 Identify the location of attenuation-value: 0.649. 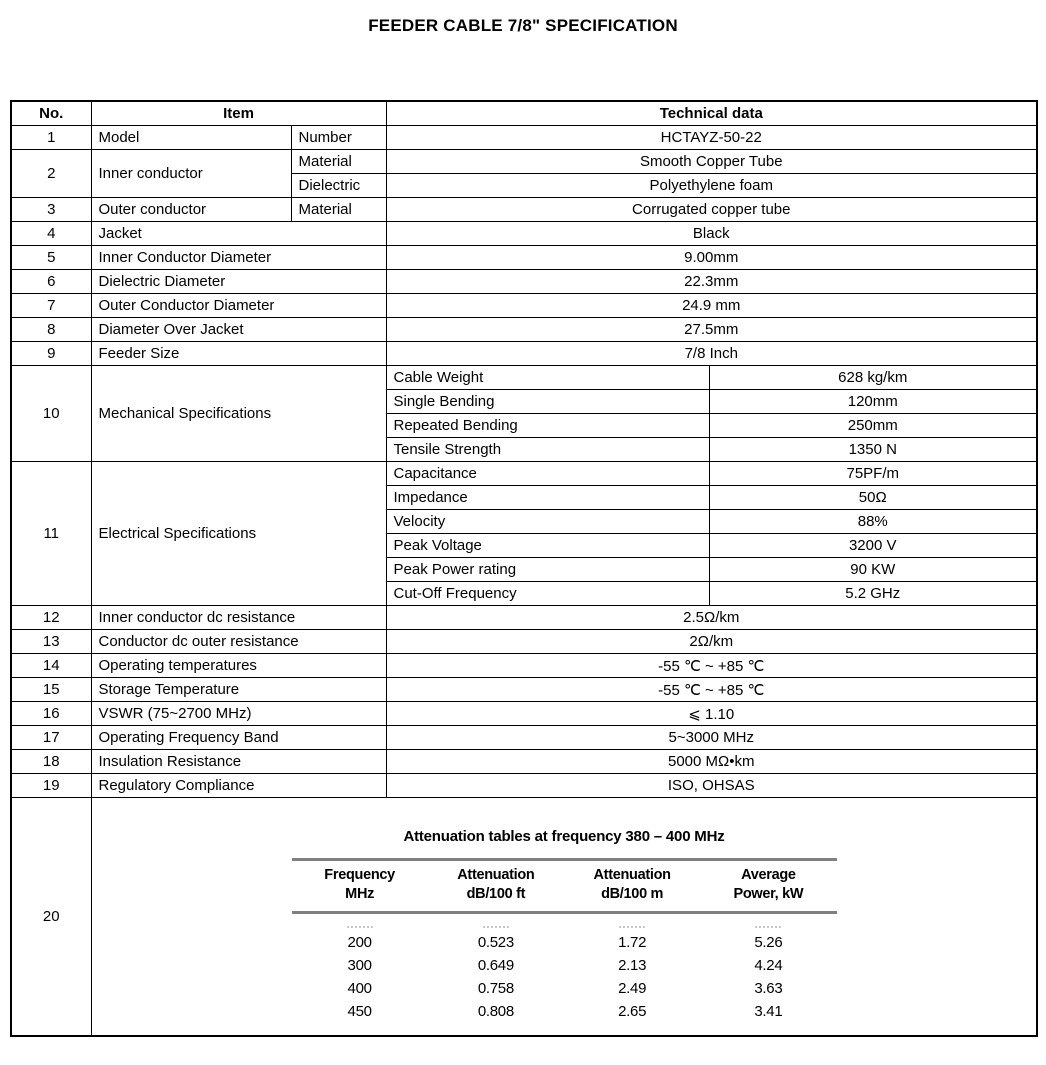
(495, 966).